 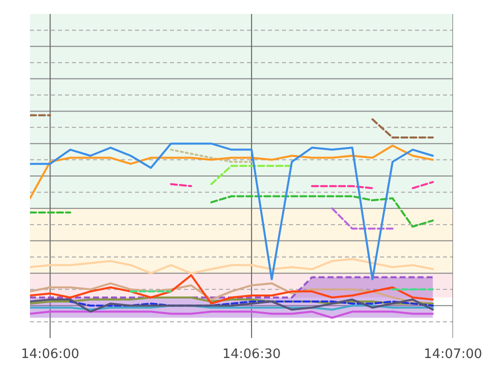 I want to click on x-tick-label: 14:07:00, so click(x=453, y=354).